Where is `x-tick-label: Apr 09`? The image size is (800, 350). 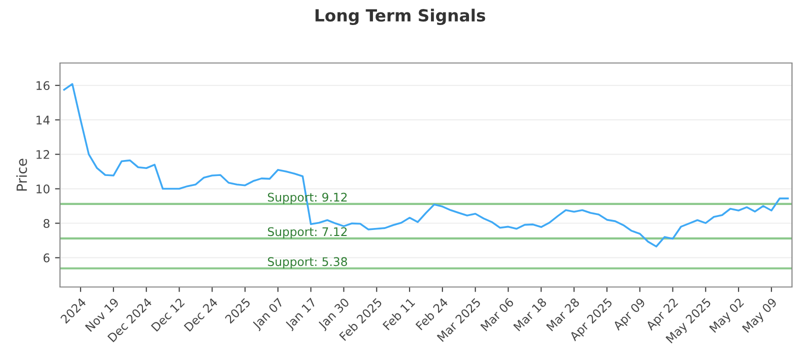 x-tick-label: Apr 09 is located at coordinates (630, 314).